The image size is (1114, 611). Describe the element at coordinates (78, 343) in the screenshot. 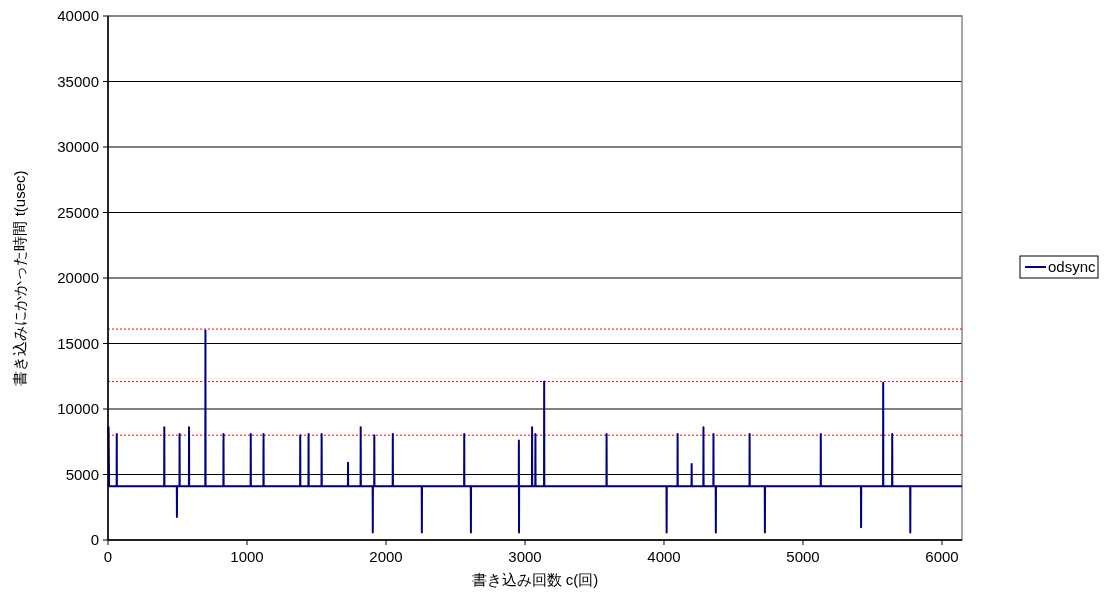

I see `y-tick-label: 15000` at that location.